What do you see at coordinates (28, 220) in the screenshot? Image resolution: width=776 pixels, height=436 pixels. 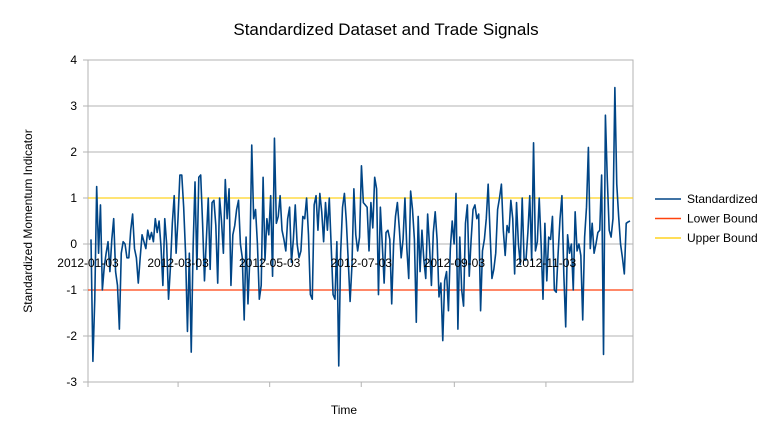 I see `y-axis-label: Standardized Momentum Indicator` at bounding box center [28, 220].